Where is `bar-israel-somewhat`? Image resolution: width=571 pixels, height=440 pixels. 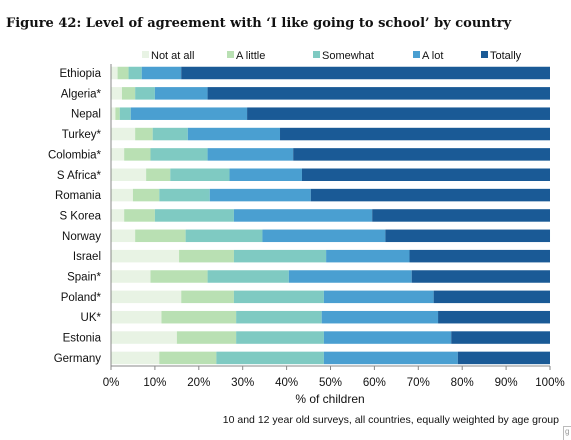 bar-israel-somewhat is located at coordinates (280, 256).